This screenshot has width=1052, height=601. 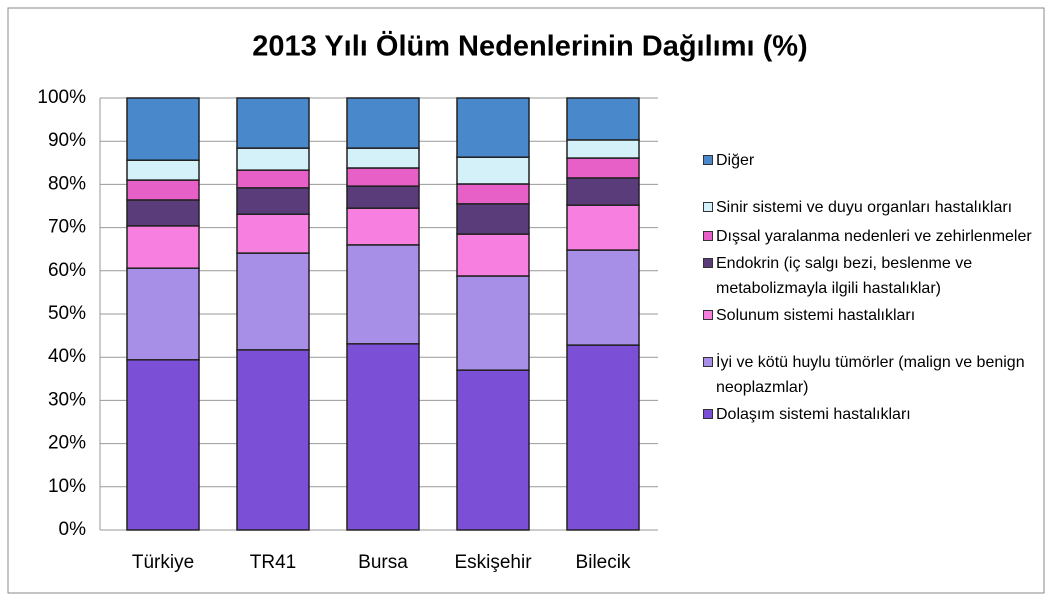 I want to click on legend-item: Diğer, so click(x=875, y=160).